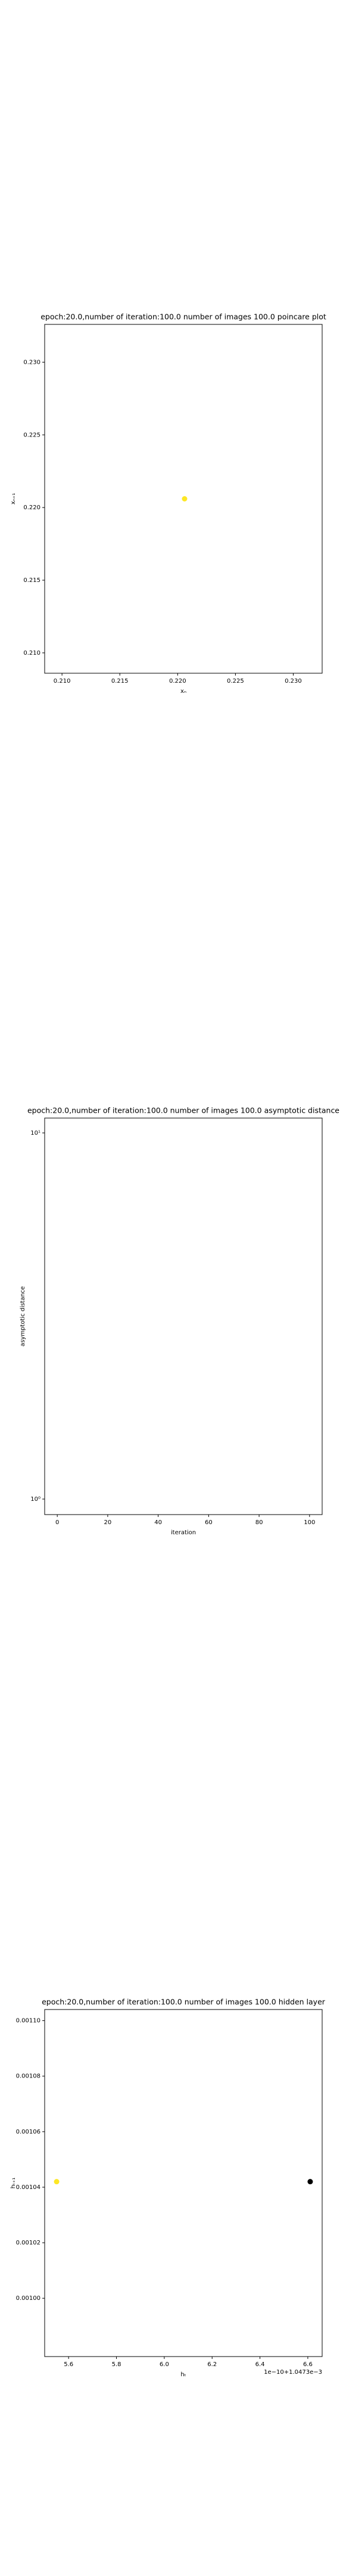 The image size is (343, 2576). I want to click on y-tick-label: 10¹, so click(35, 1133).